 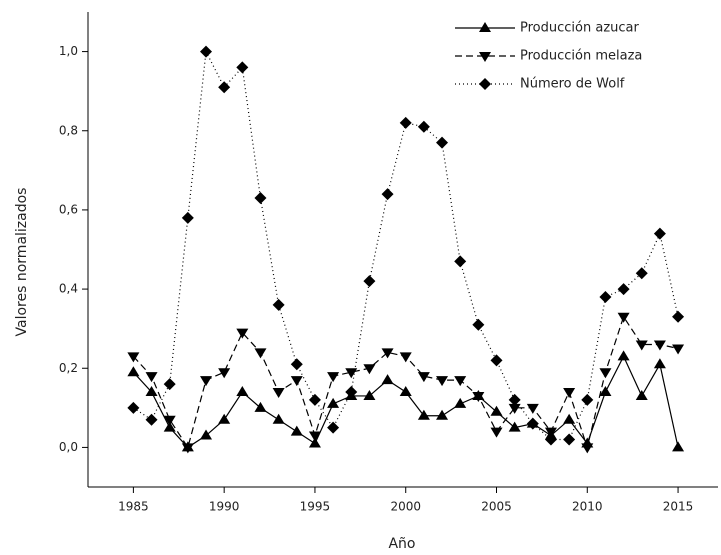 I want to click on x-tick-label: 2015, so click(x=678, y=507).